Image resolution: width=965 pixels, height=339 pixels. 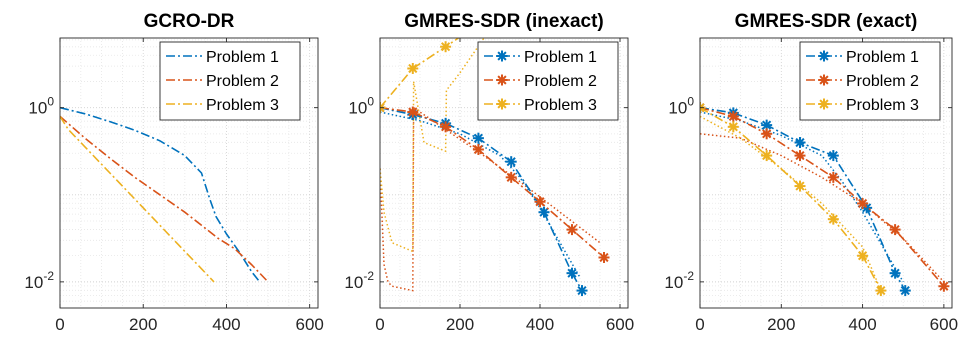 I want to click on chart-title: GMRES-SDR (inexact), so click(x=504, y=21).